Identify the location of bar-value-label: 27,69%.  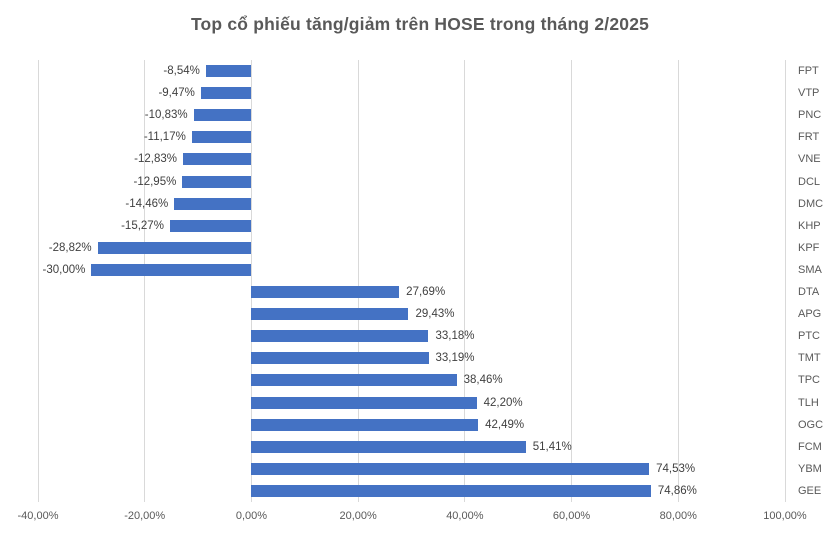
(426, 292).